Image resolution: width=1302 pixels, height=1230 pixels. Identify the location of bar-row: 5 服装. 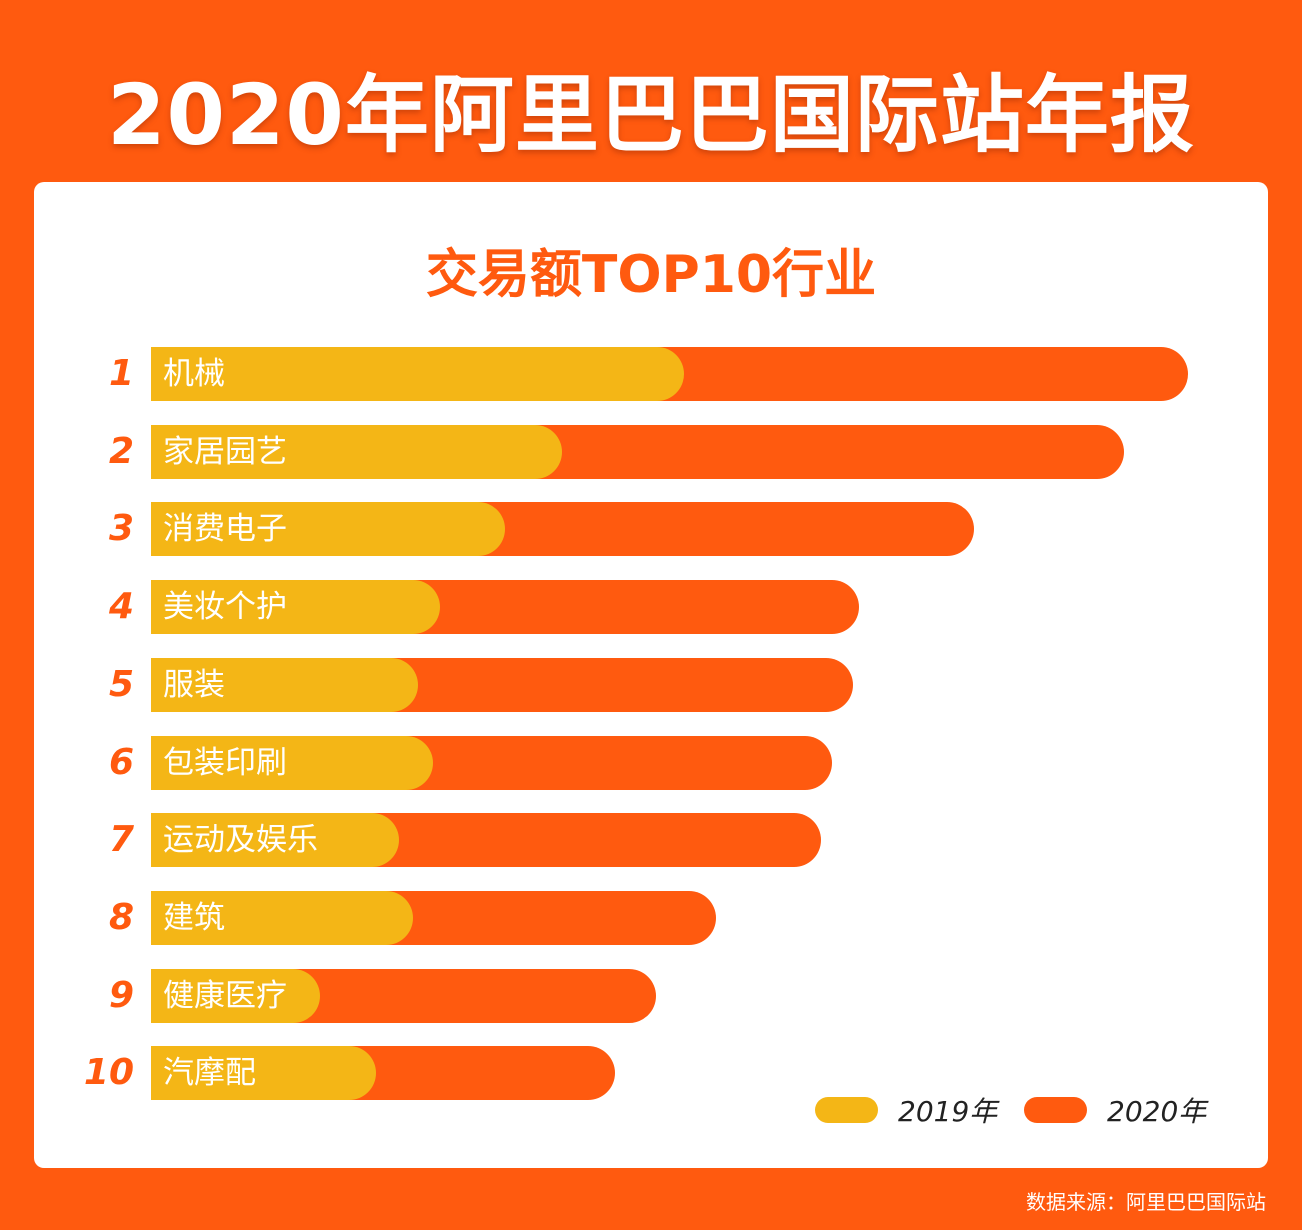
(651, 684).